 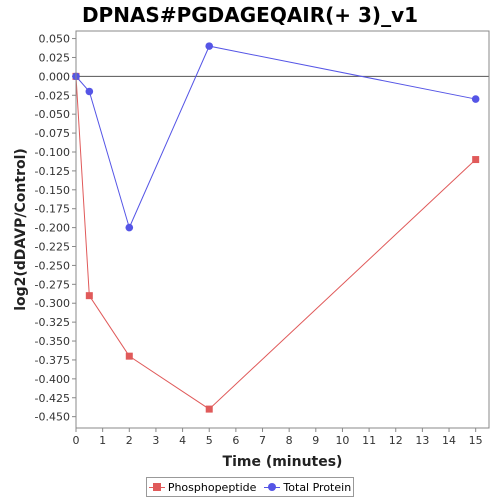 I want to click on x-tick-label: 8, so click(x=289, y=440).